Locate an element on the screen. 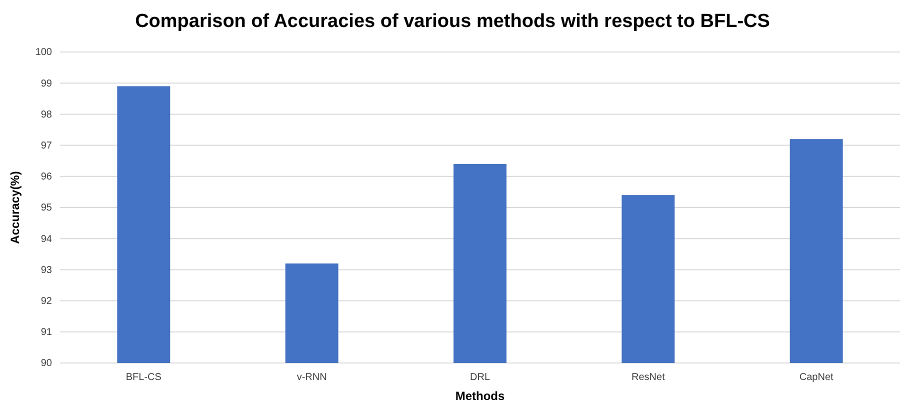 The width and height of the screenshot is (905, 408). y-tick-label: 94 is located at coordinates (46, 239).